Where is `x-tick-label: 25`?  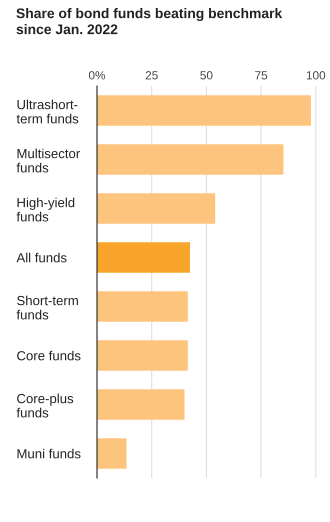 x-tick-label: 25 is located at coordinates (152, 75).